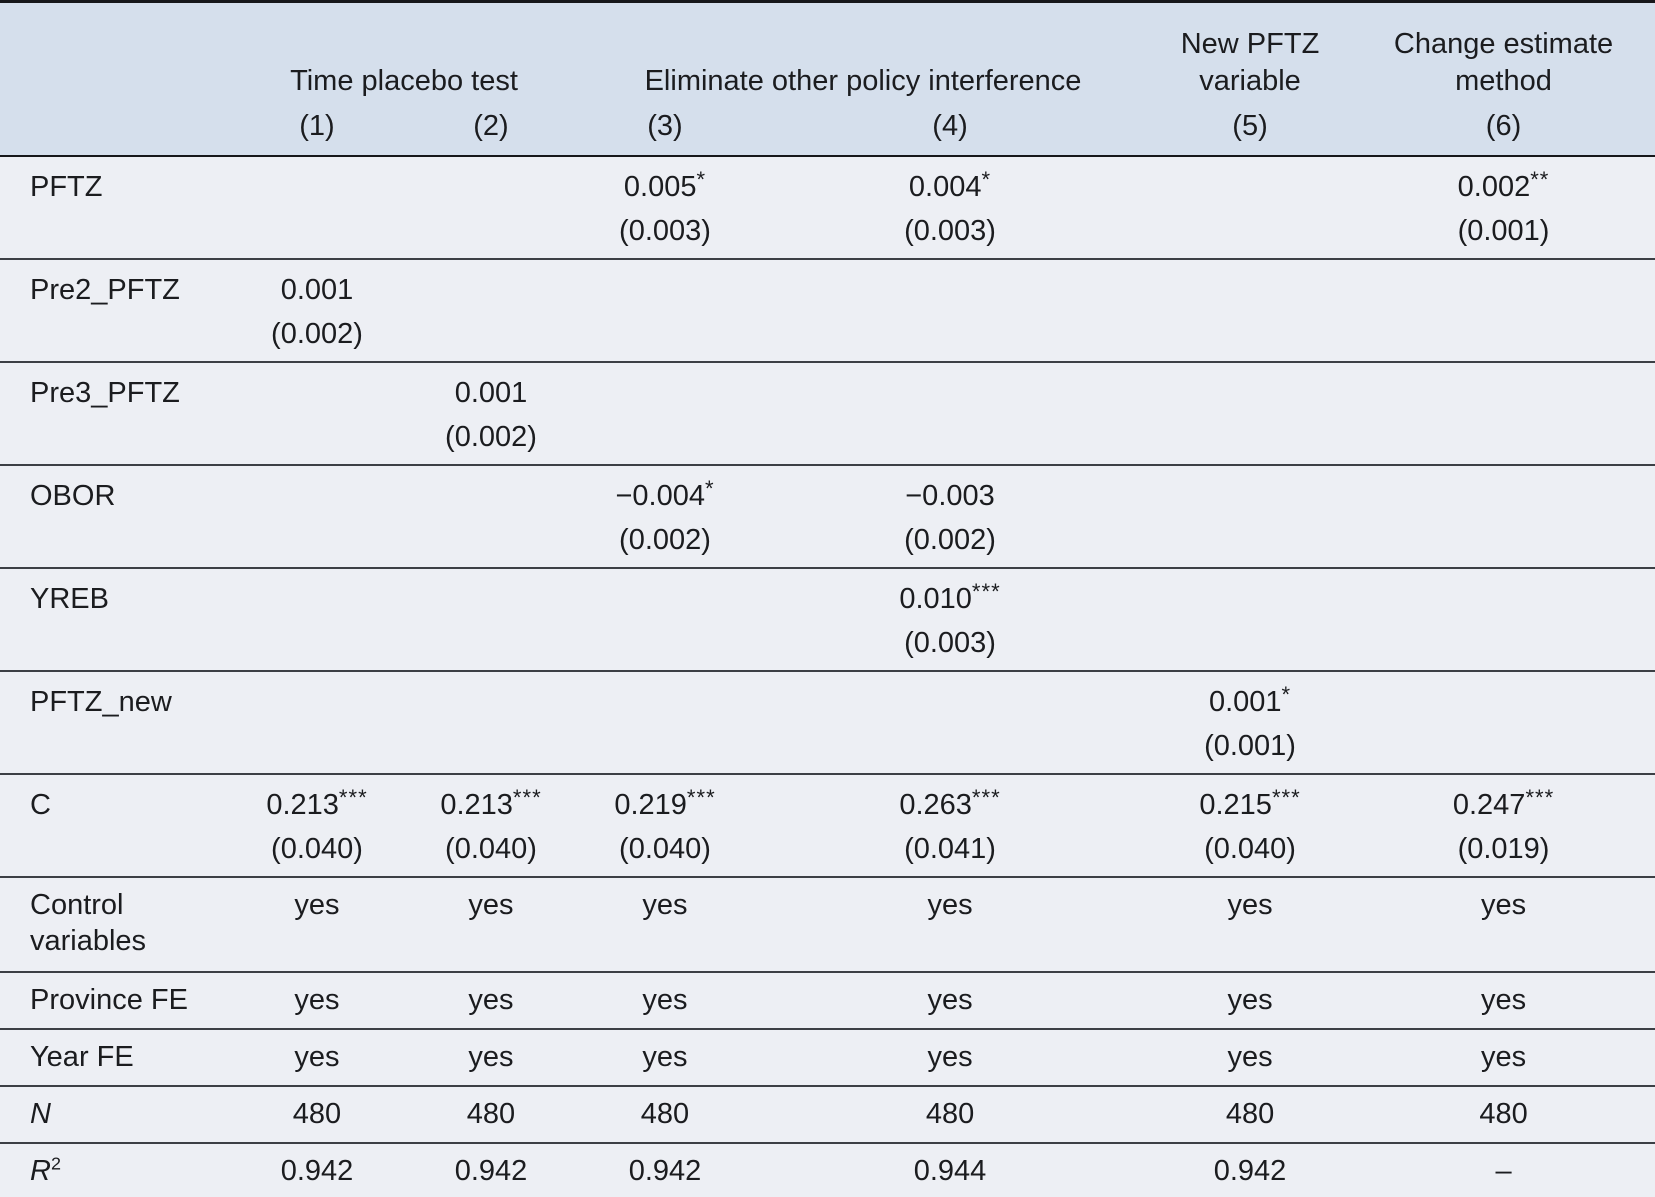  I want to click on cell-n-col1: 480, so click(317, 1114).